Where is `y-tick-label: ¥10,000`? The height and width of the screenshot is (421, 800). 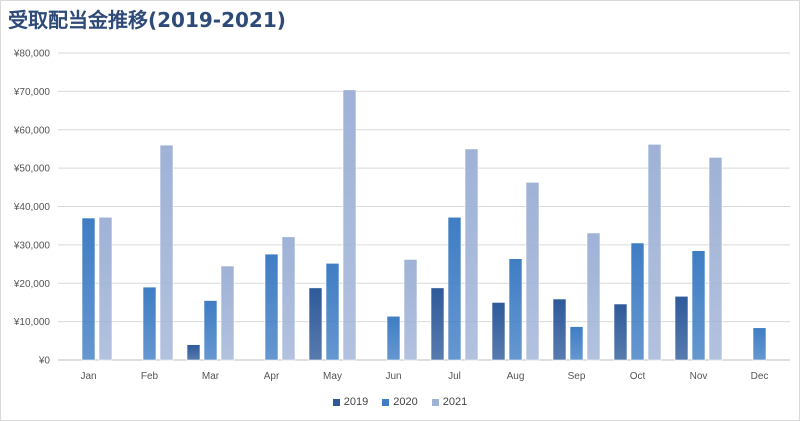
y-tick-label: ¥10,000 is located at coordinates (32, 322).